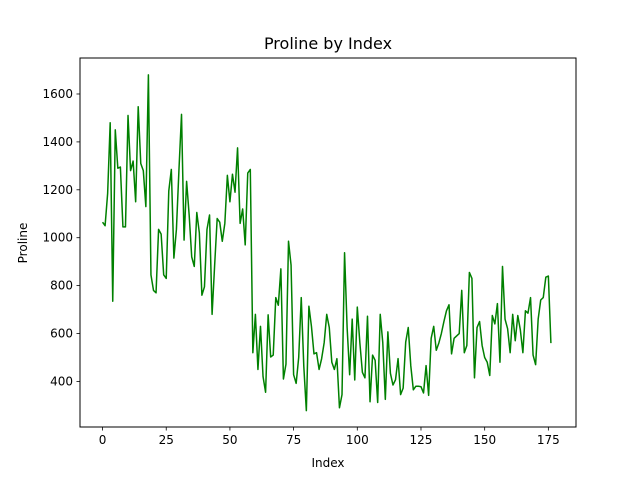 Image resolution: width=640 pixels, height=480 pixels. I want to click on y-axis: 400 600 800 1000 1200 1400 1600, so click(61, 237).